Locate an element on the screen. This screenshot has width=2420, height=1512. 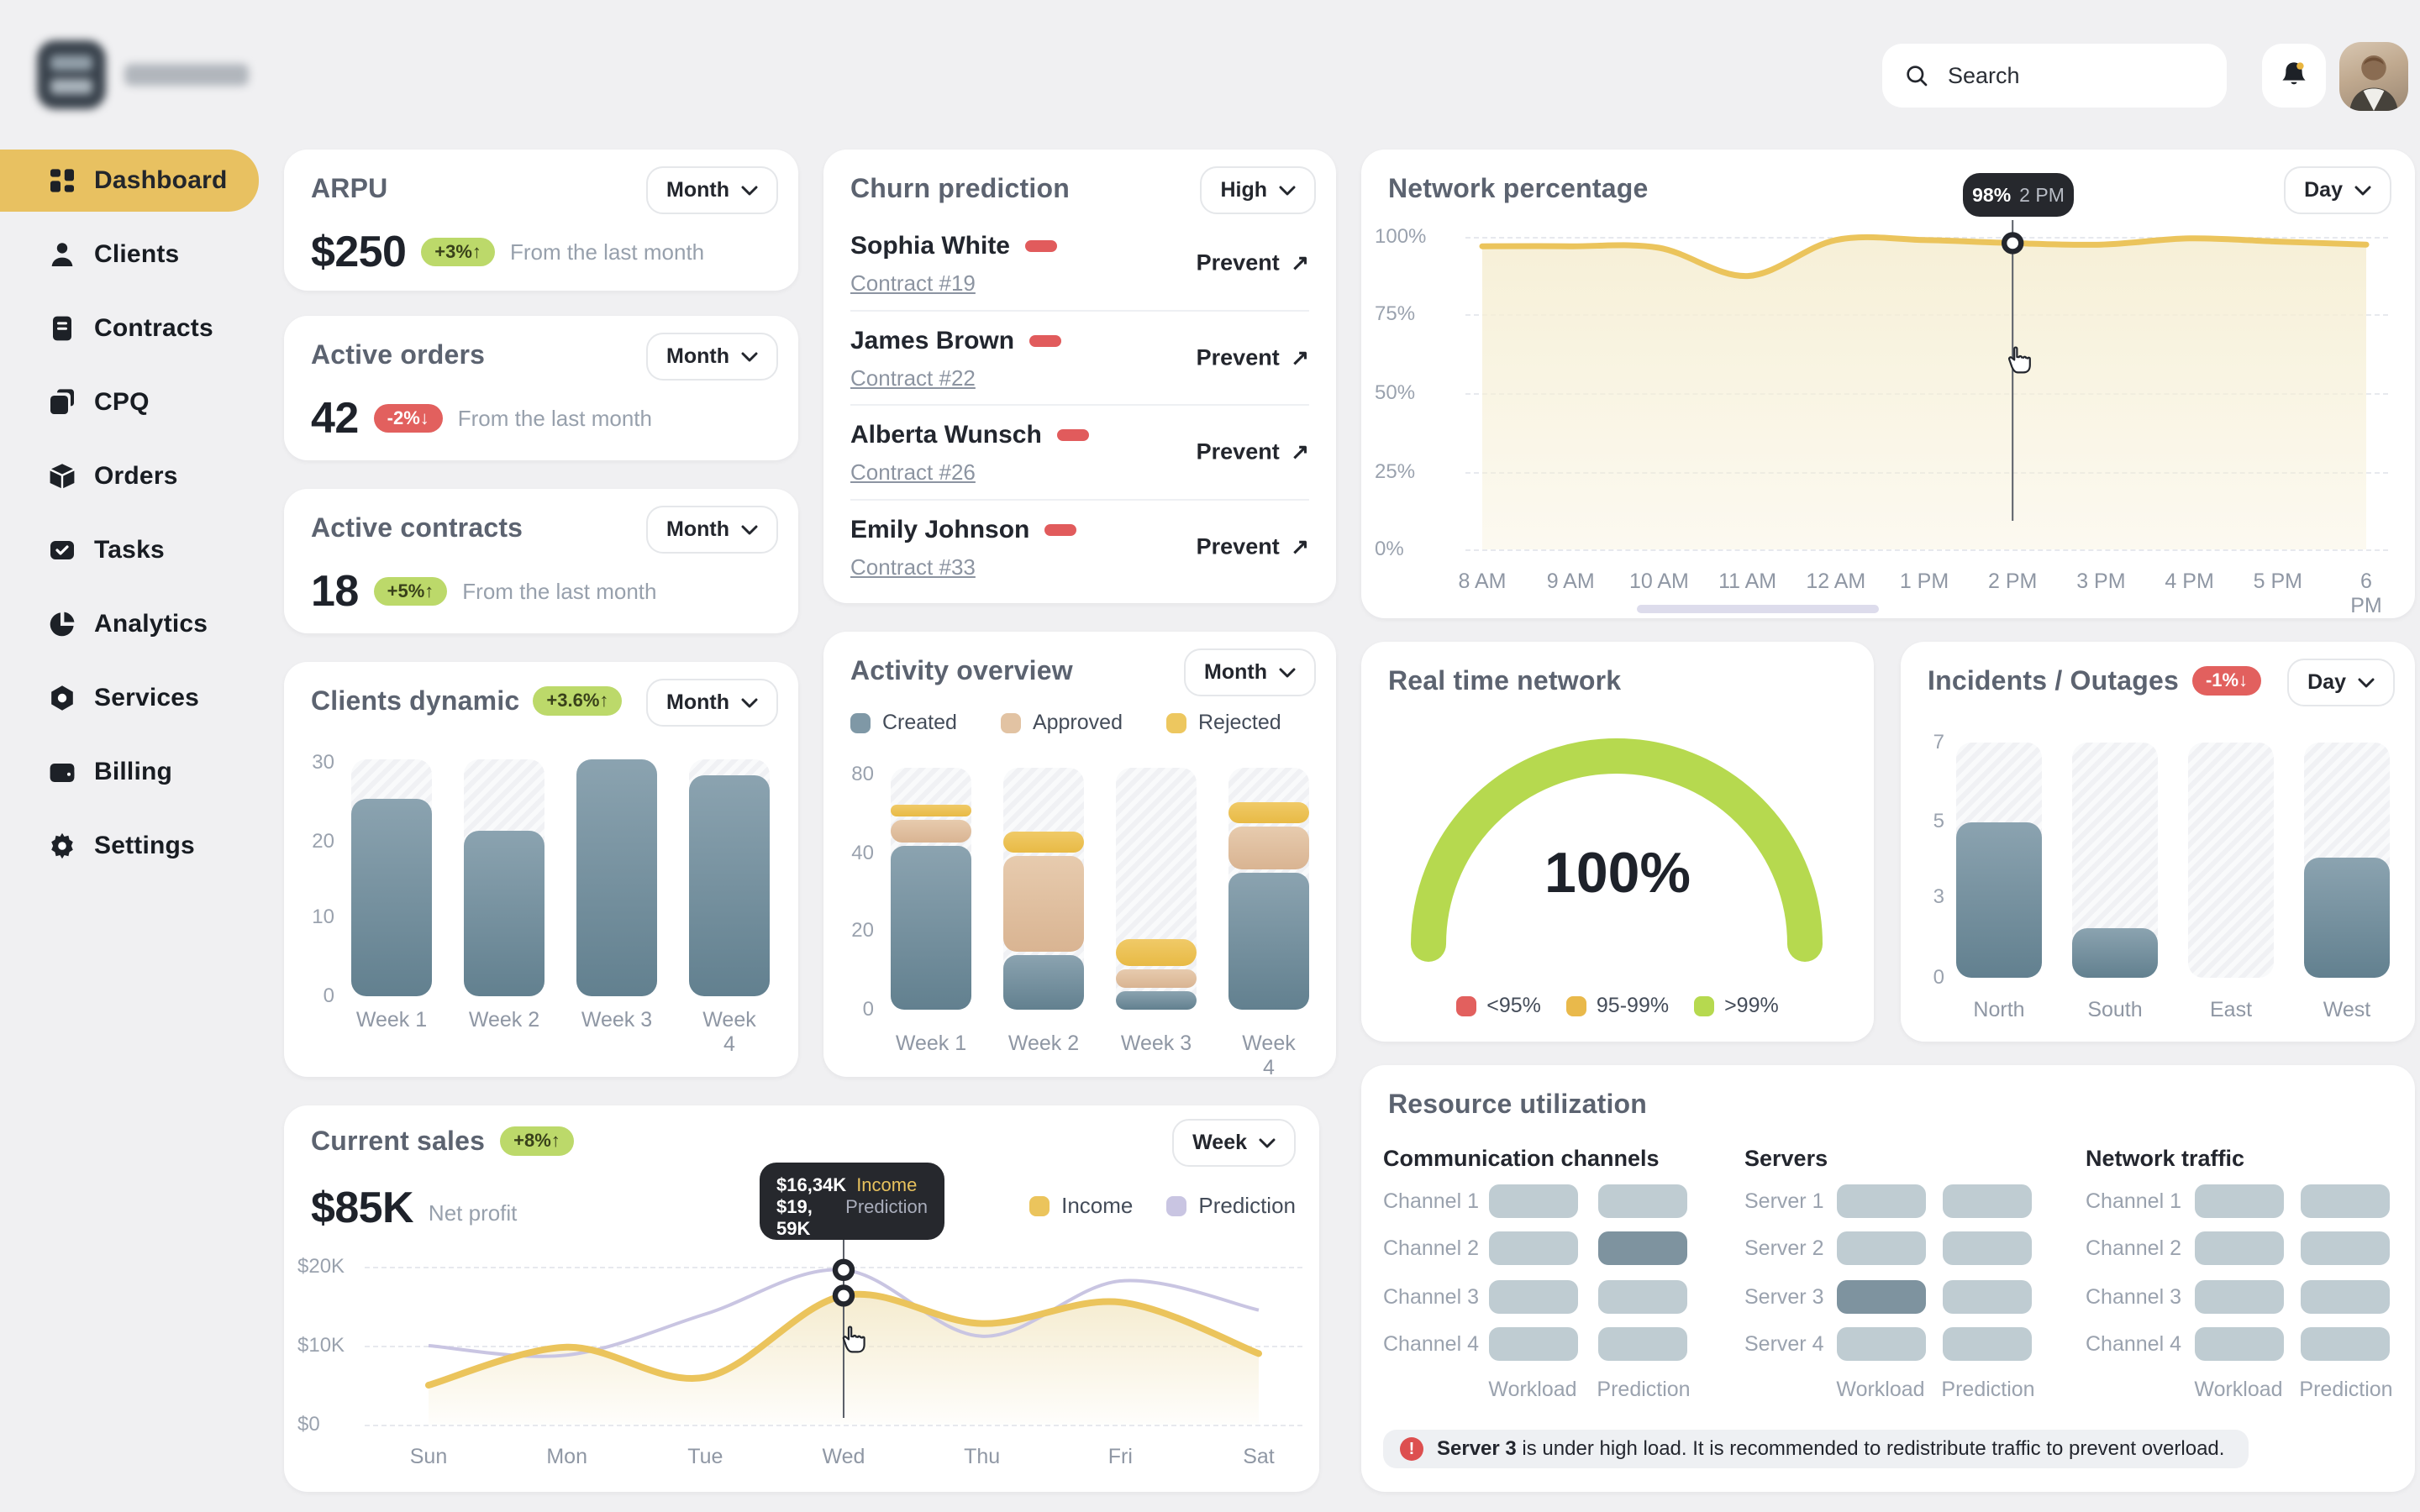
bar-incidents is located at coordinates (2115, 953).